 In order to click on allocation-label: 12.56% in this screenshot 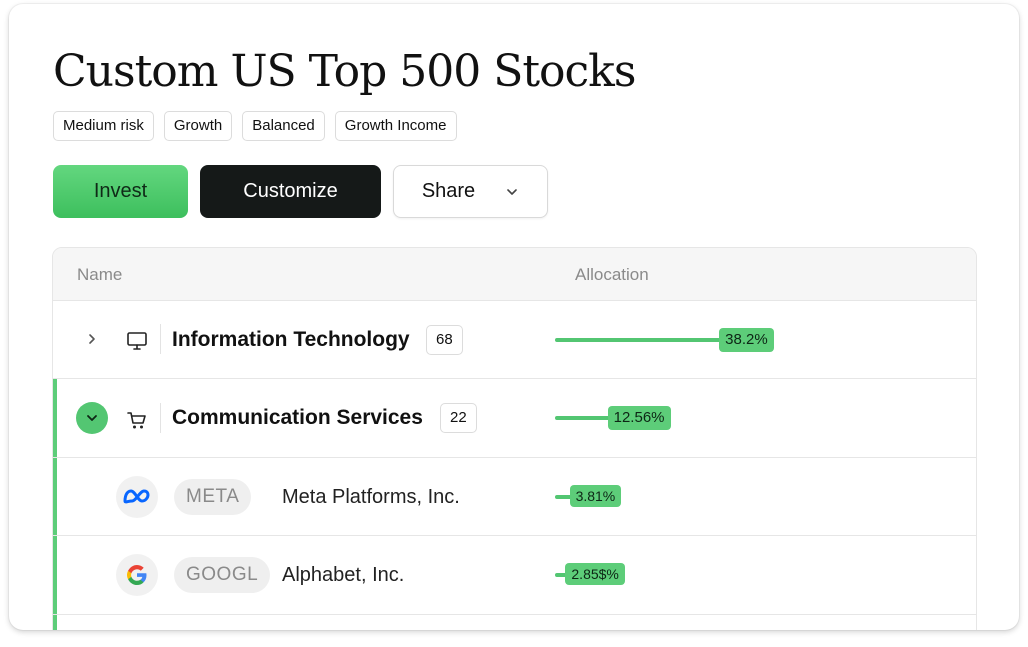, I will do `click(639, 418)`.